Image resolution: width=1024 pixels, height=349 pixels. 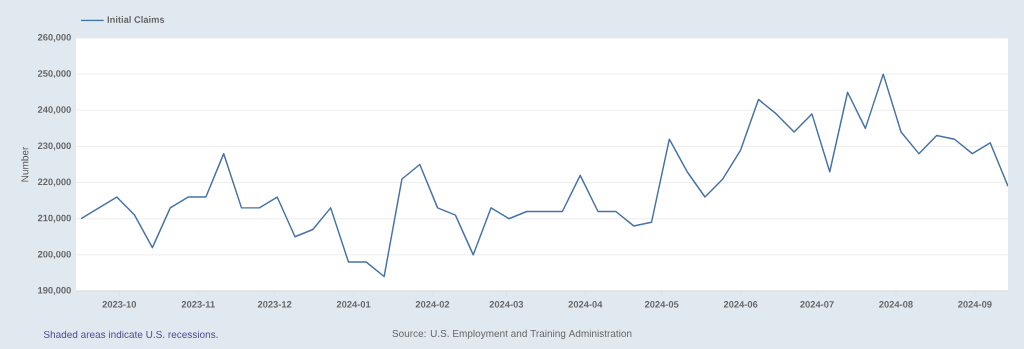 I want to click on x-tick-label: 2023-10, so click(x=119, y=304).